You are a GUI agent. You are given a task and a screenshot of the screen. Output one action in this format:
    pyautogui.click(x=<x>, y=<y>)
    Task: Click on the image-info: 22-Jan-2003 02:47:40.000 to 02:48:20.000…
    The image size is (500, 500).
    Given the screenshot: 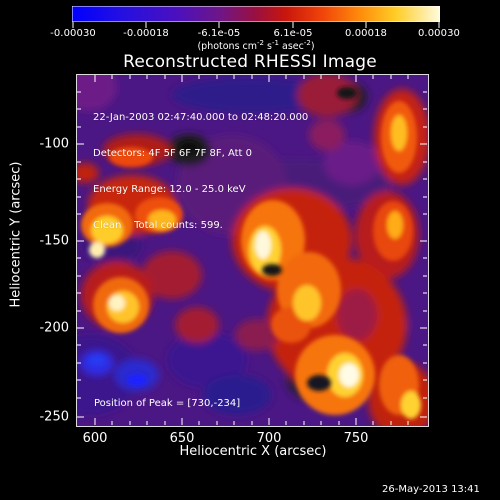 What is the action you would take?
    pyautogui.click(x=200, y=172)
    